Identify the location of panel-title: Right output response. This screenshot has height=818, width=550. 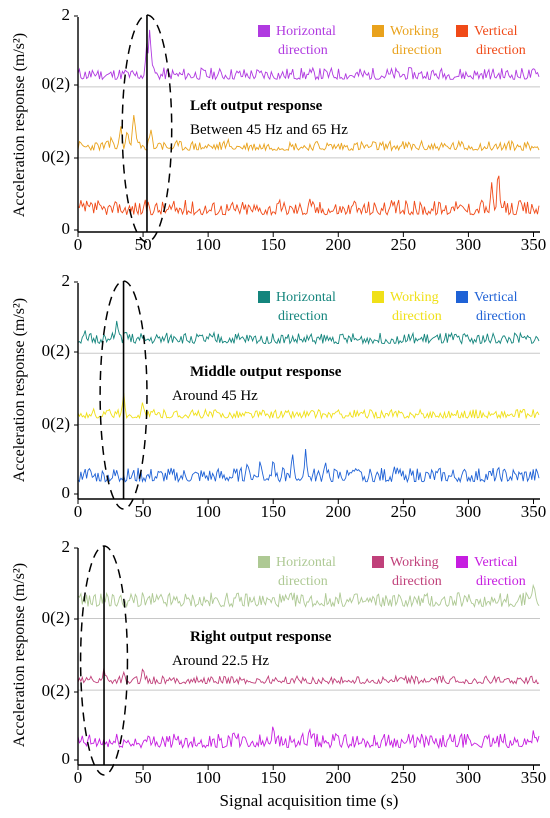
(261, 637).